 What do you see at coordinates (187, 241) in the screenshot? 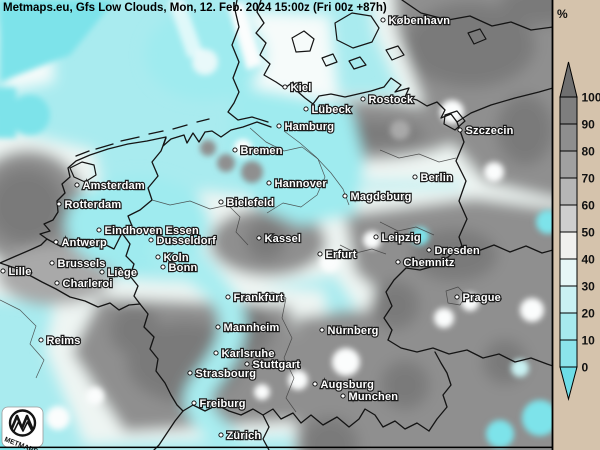
I see `city-name: Dusseldorf` at bounding box center [187, 241].